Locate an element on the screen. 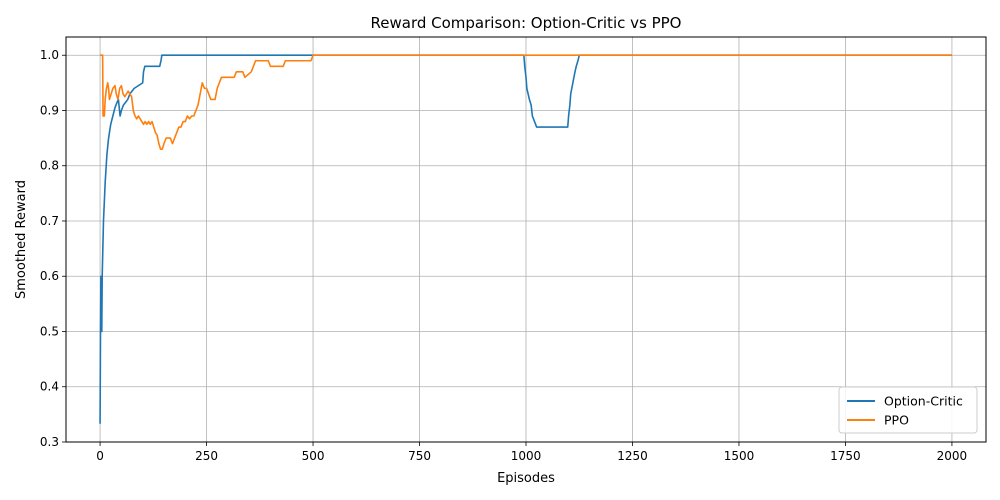  y-tick-label: 0.9 is located at coordinates (49, 110).